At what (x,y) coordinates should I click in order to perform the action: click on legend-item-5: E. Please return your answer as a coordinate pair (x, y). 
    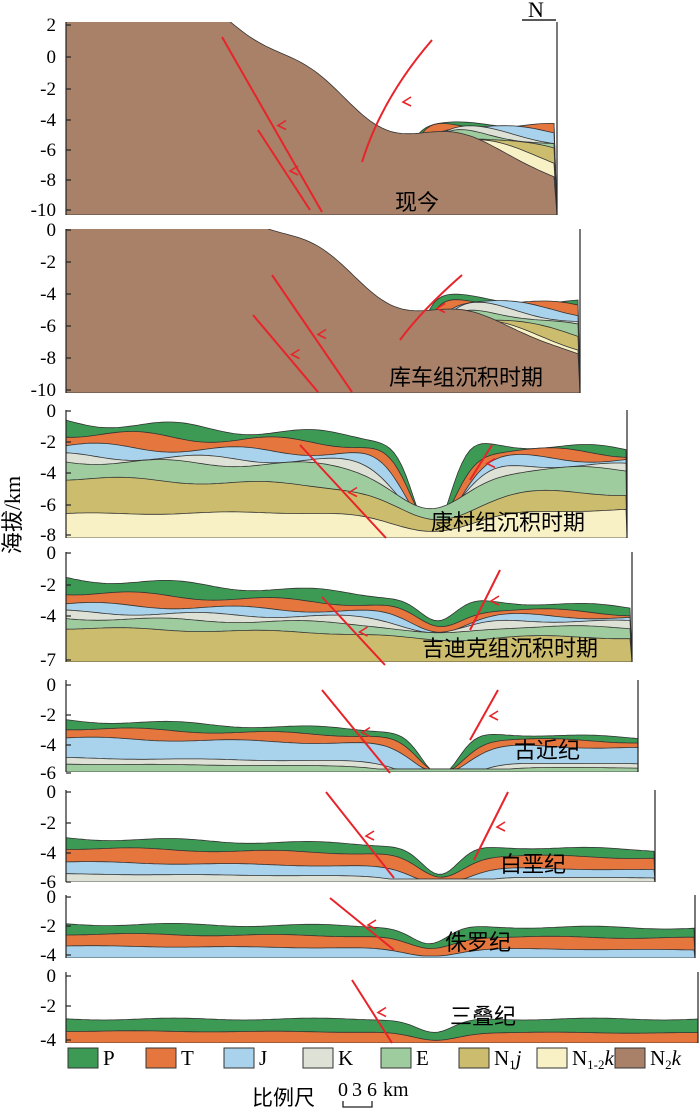
    Looking at the image, I should click on (404, 1058).